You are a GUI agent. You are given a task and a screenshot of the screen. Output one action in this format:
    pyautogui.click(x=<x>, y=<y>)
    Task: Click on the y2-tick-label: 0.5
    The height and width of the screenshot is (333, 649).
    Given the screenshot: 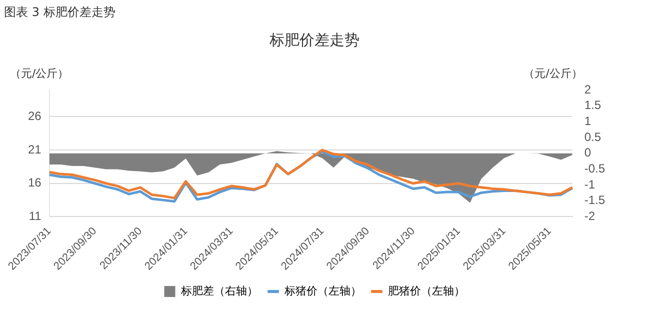 What is the action you would take?
    pyautogui.click(x=593, y=137)
    